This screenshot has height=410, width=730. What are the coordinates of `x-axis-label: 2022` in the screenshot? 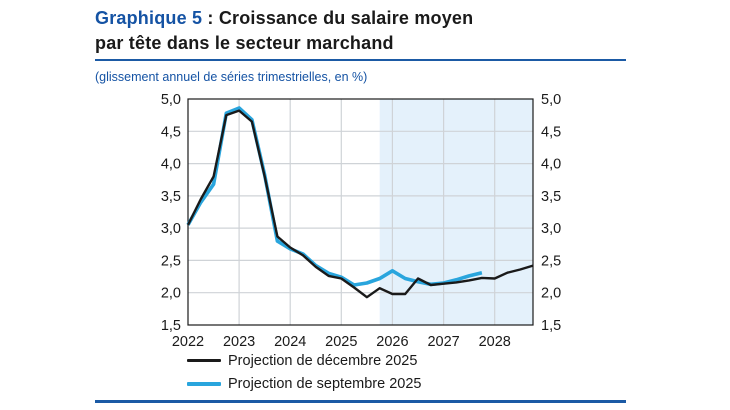 It's located at (188, 342).